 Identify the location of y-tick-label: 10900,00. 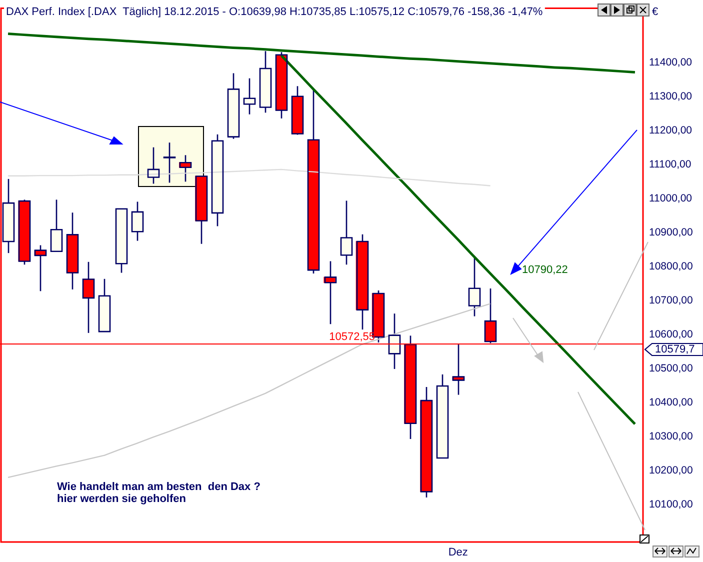
(671, 232).